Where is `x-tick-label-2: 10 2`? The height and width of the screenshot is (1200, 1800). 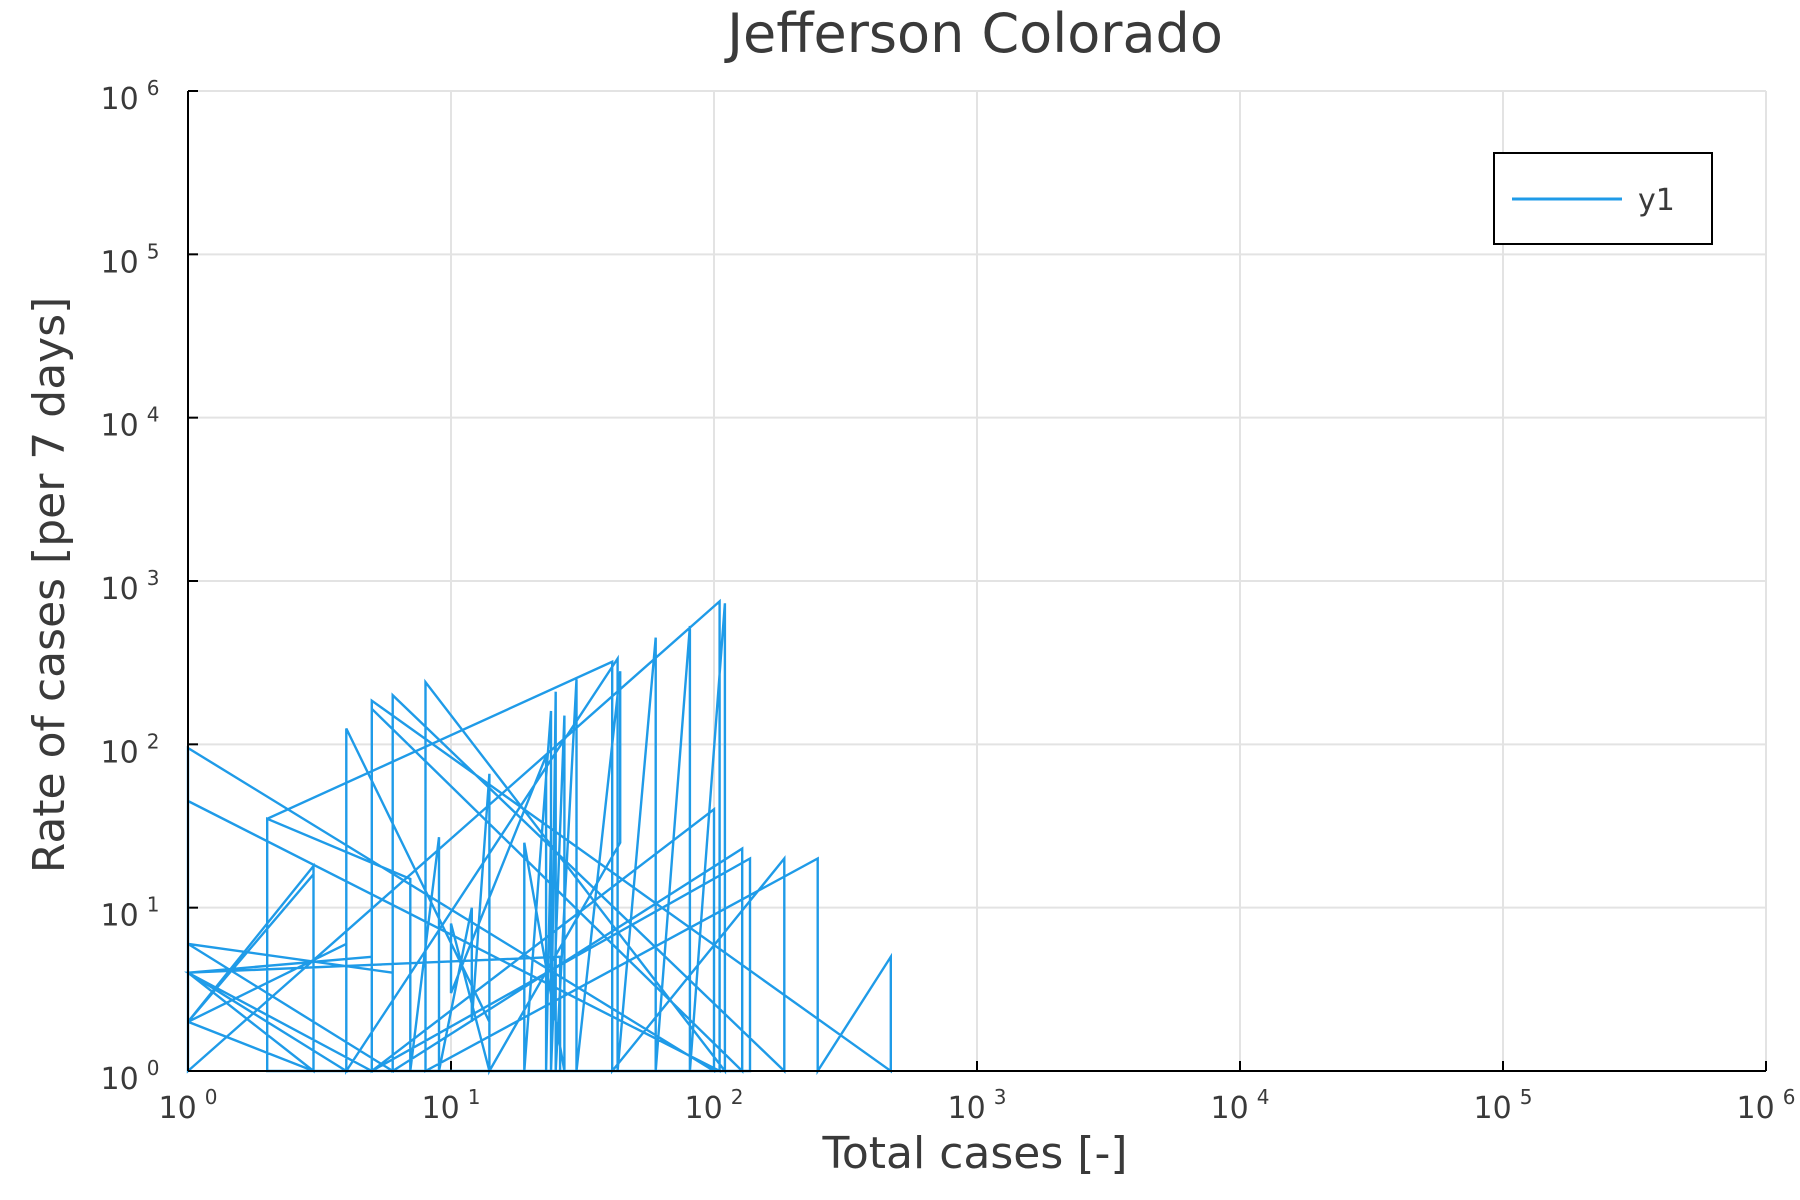
x-tick-label-2: 10 2 is located at coordinates (714, 1105).